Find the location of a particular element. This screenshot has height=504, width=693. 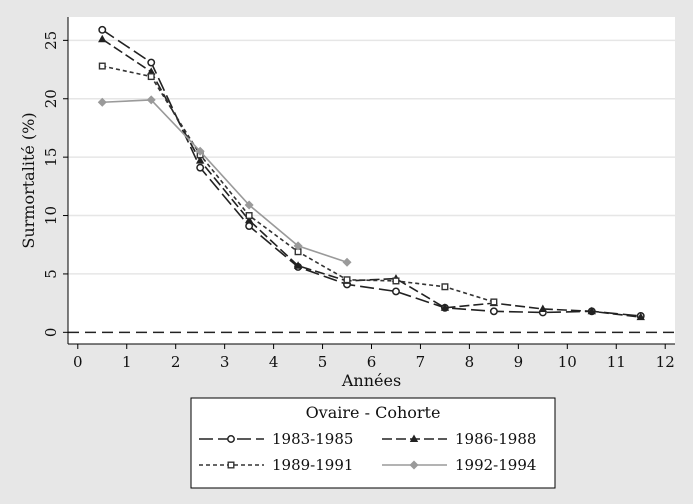

x-tick-label: 9 is located at coordinates (519, 362).